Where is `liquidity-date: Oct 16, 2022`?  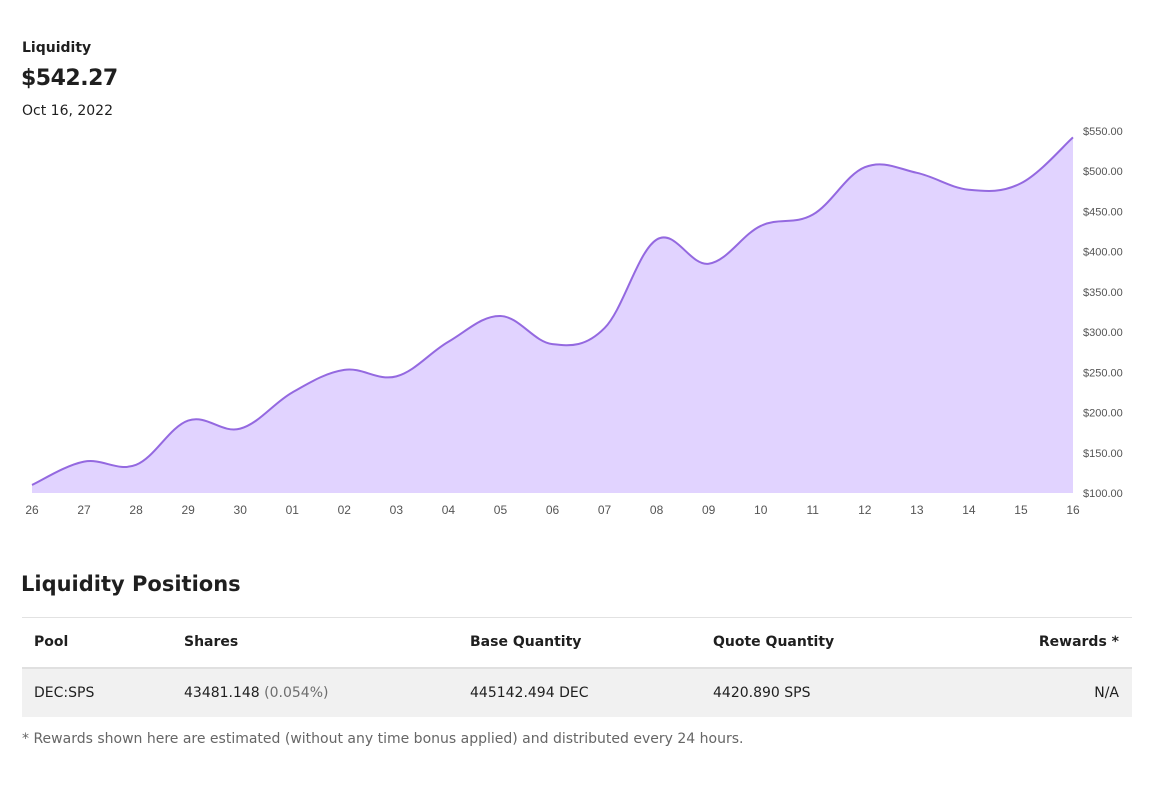 liquidity-date: Oct 16, 2022 is located at coordinates (67, 111).